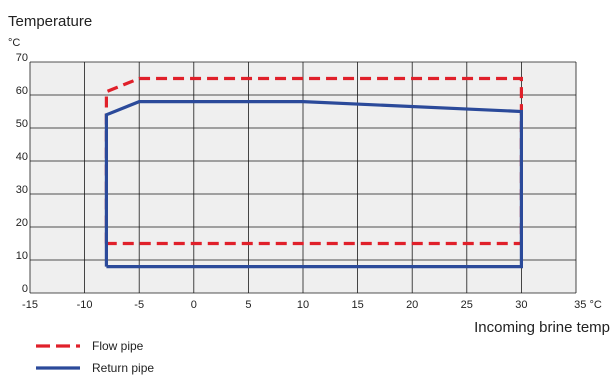  I want to click on x-tick-label: 30, so click(521, 305).